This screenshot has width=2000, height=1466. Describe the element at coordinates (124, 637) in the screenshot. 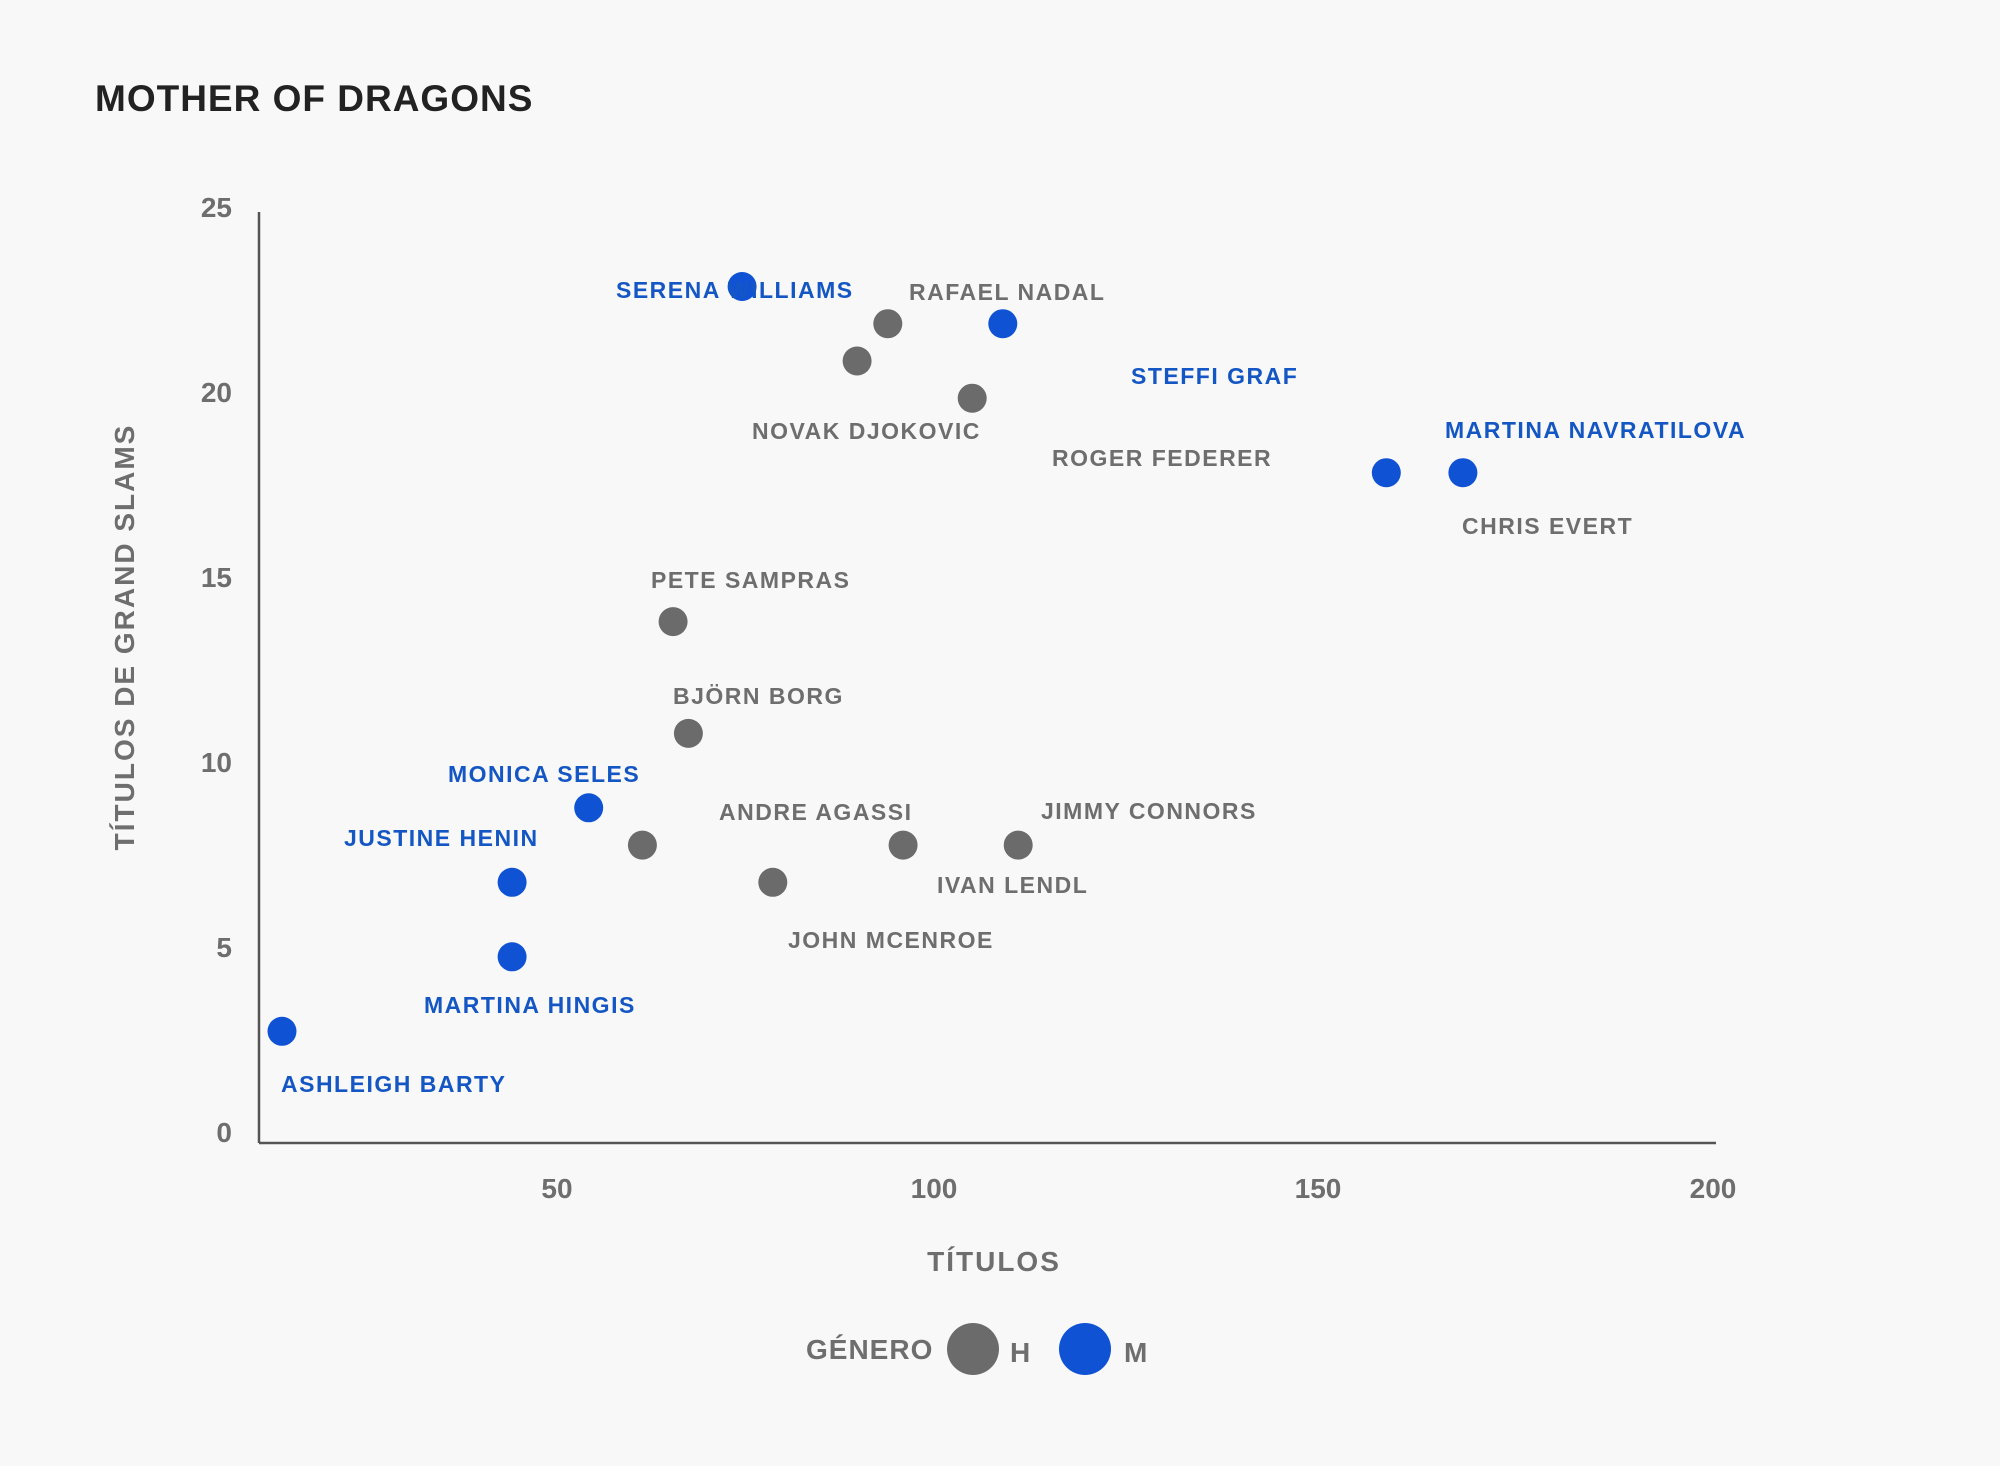

I see `y-axis-title: TÍTULOS DE GRAND SLAMS` at that location.